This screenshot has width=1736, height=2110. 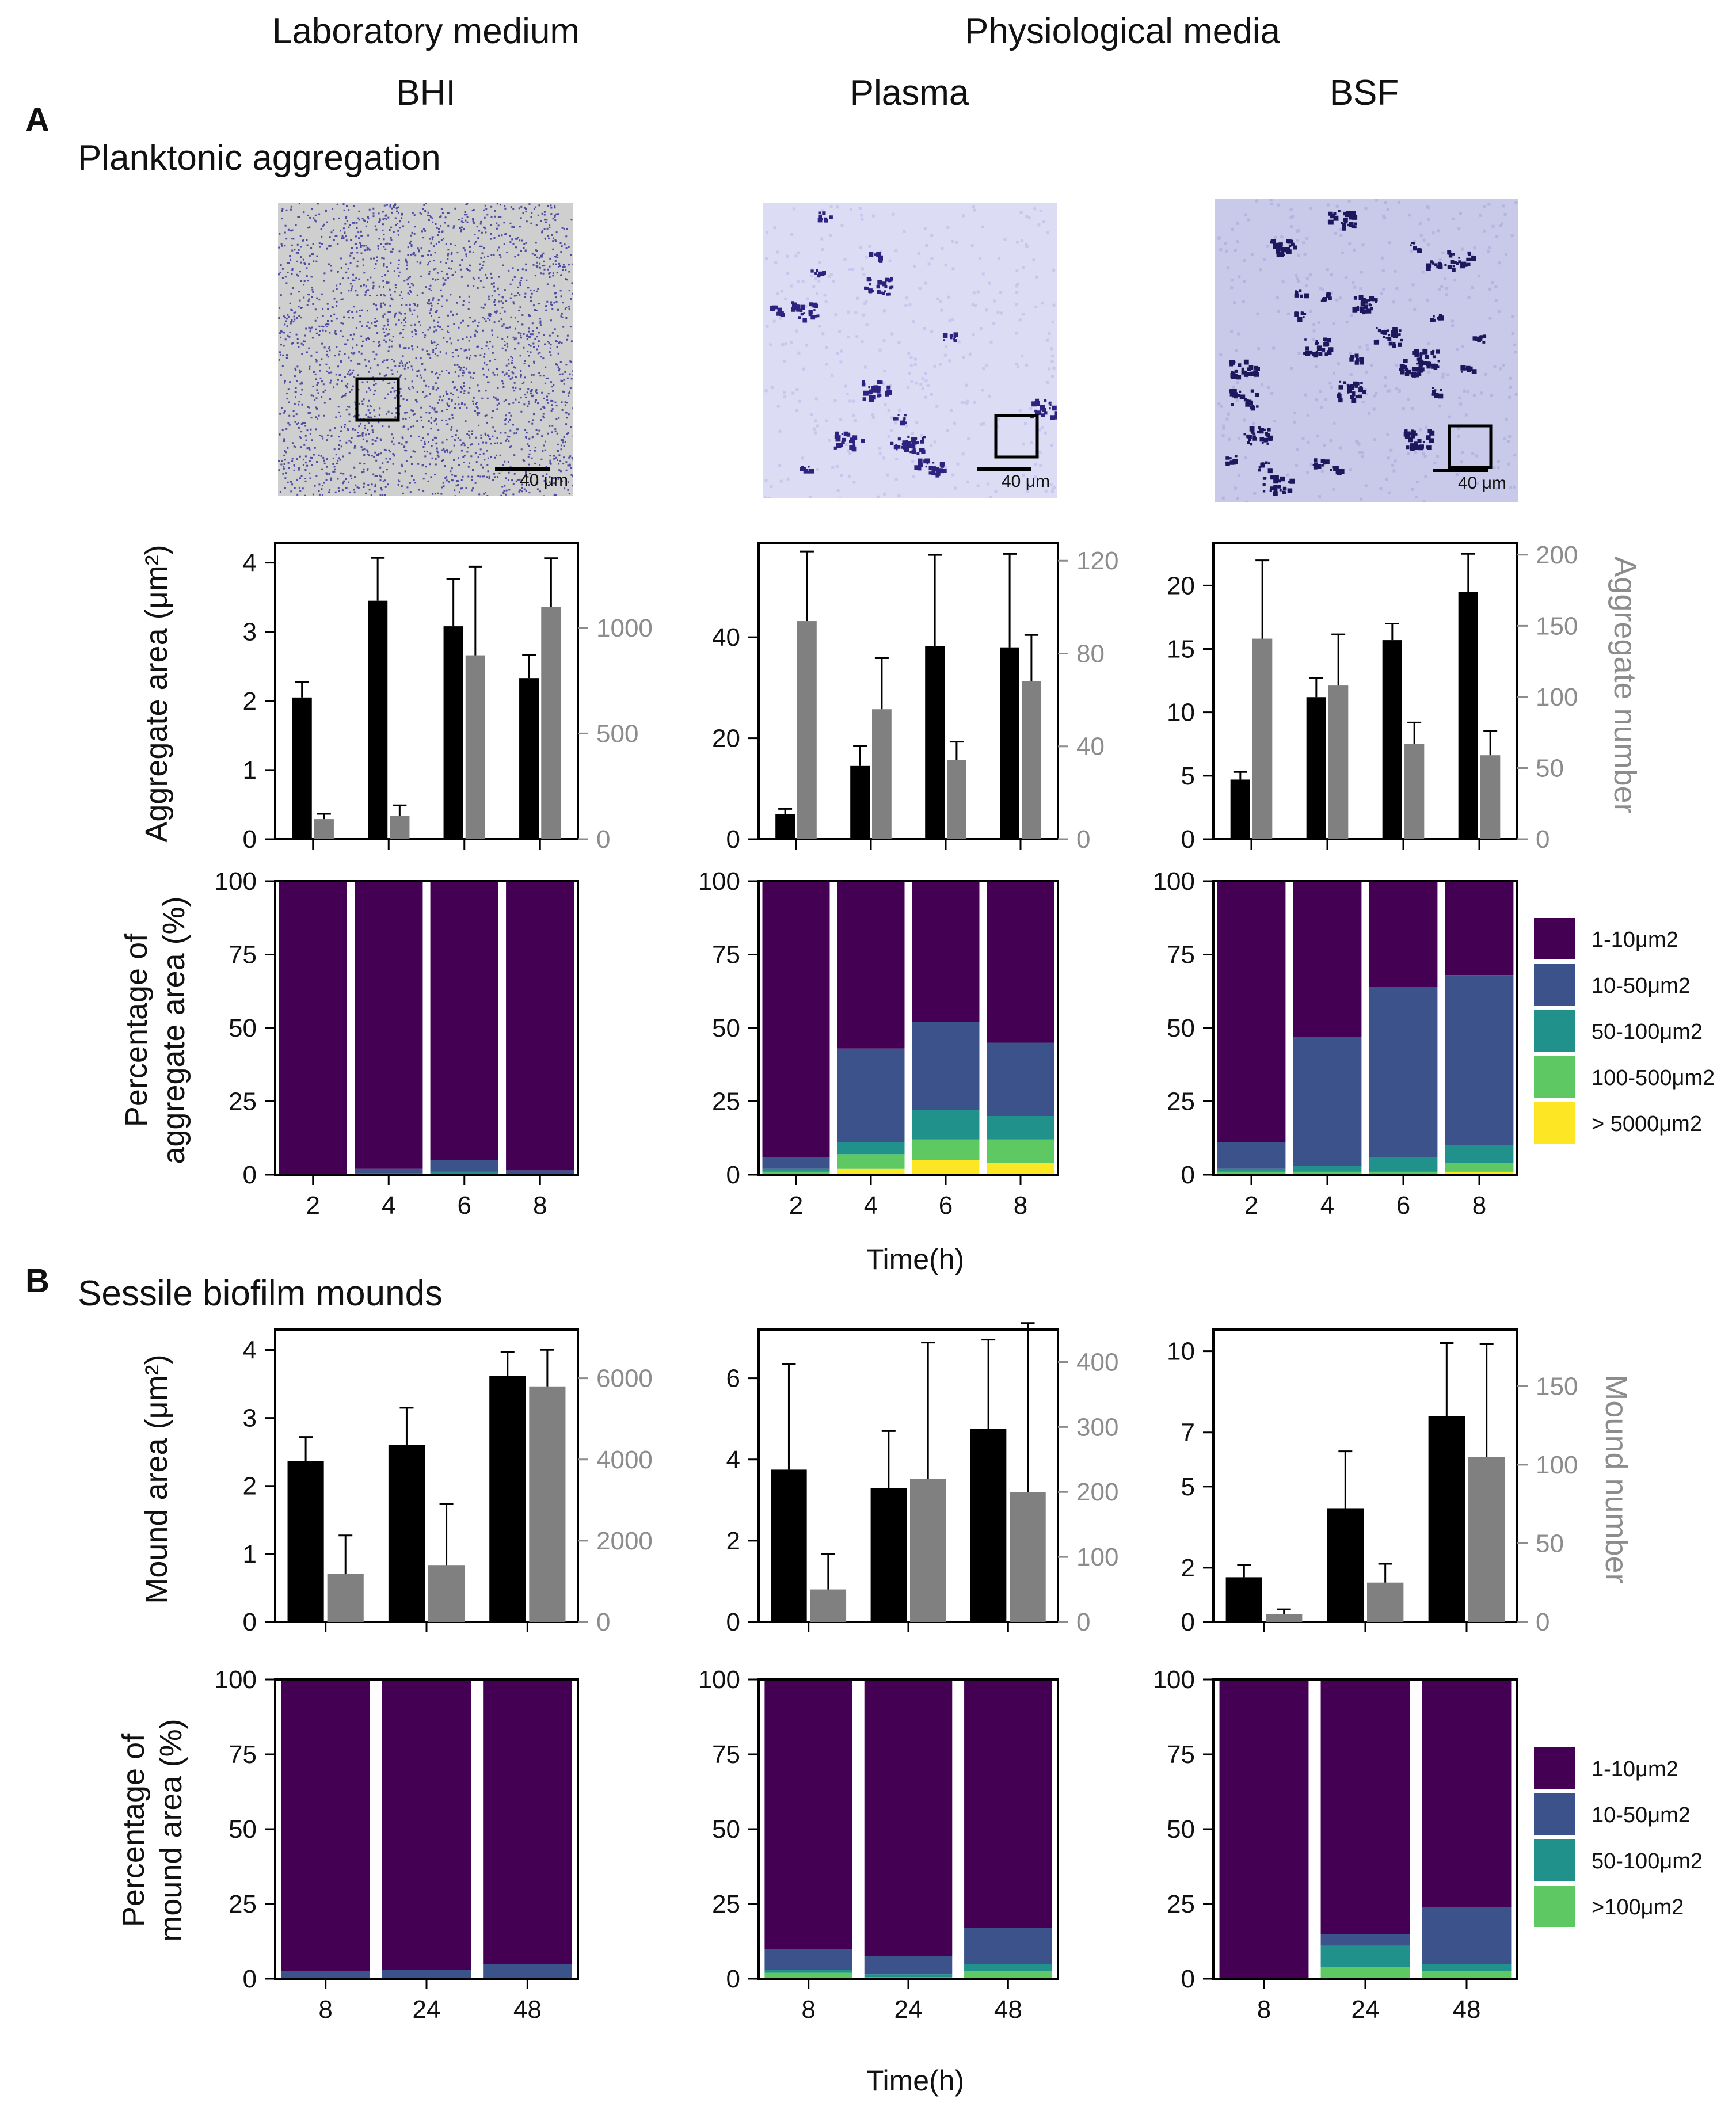 I want to click on header-laboratory-medium: Laboratory medium, so click(x=426, y=31).